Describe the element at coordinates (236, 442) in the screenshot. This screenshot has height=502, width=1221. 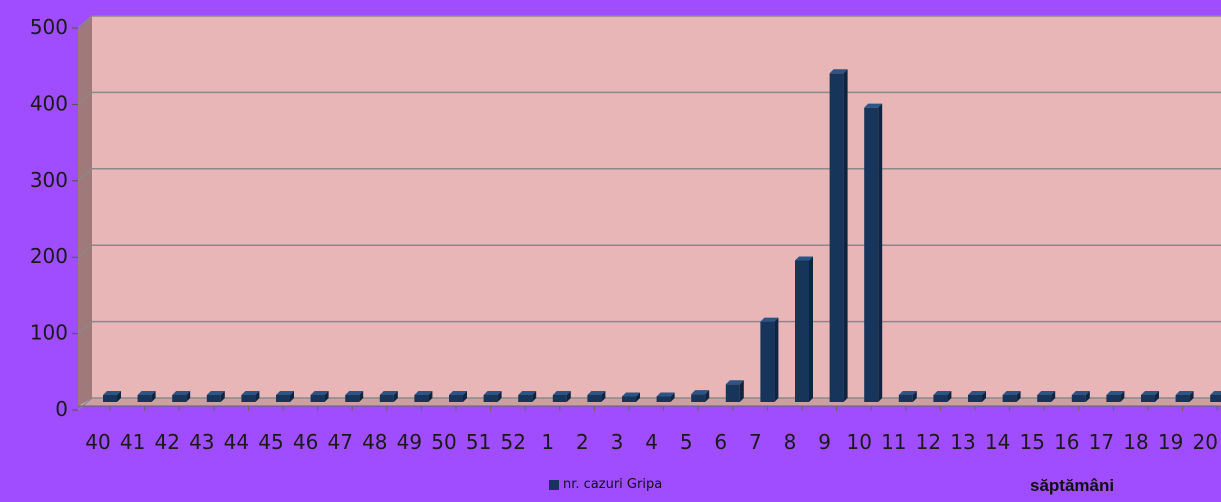
I see `x-tick-label: 44` at that location.